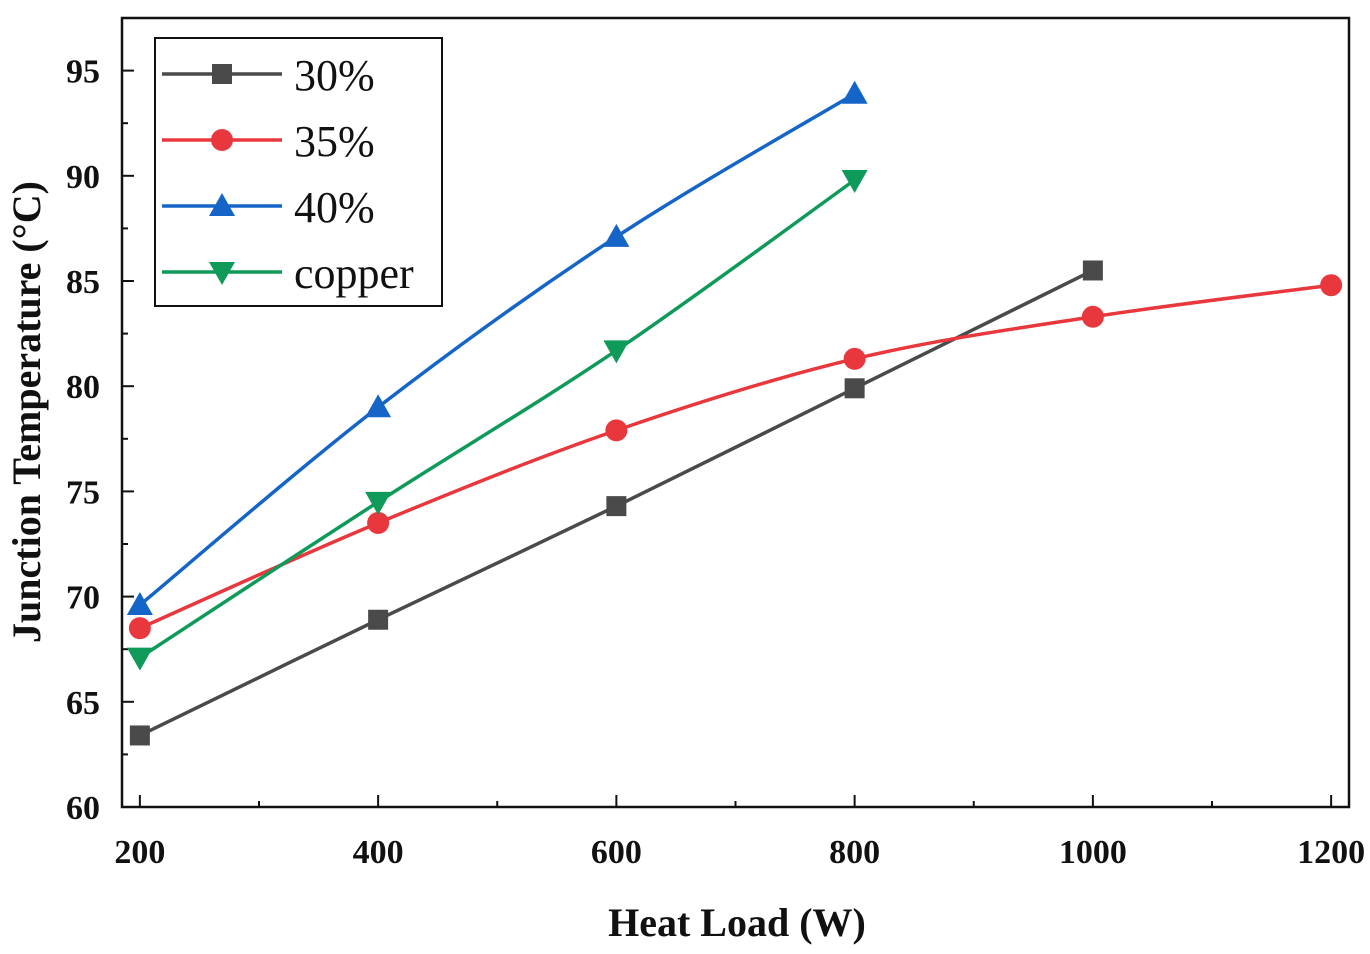 This screenshot has width=1370, height=954. What do you see at coordinates (334, 75) in the screenshot?
I see `legend-label-30-pct: 30%` at bounding box center [334, 75].